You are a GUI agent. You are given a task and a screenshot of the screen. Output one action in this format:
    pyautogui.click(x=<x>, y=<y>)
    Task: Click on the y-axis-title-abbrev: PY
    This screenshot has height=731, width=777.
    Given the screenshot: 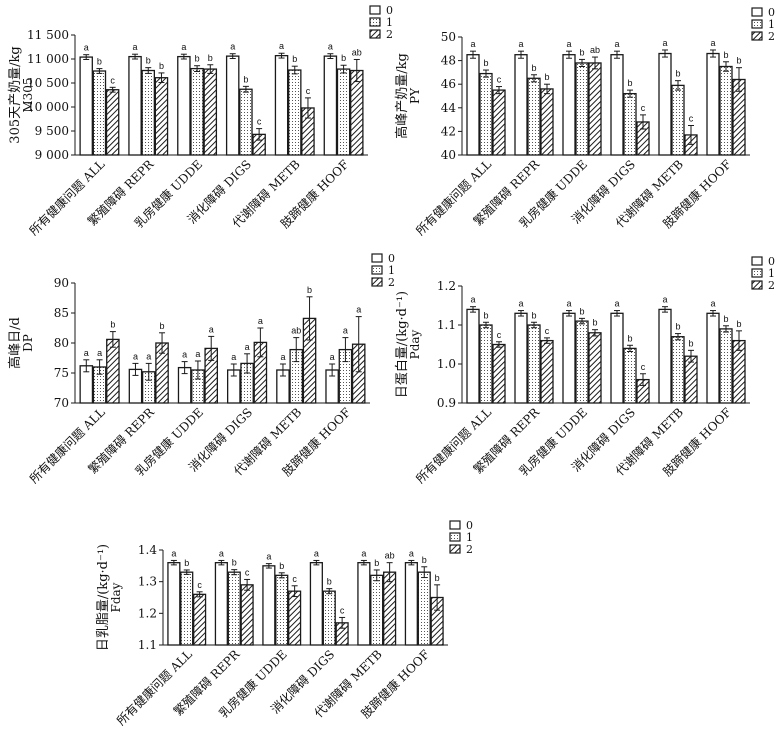 What is the action you would take?
    pyautogui.click(x=415, y=95)
    